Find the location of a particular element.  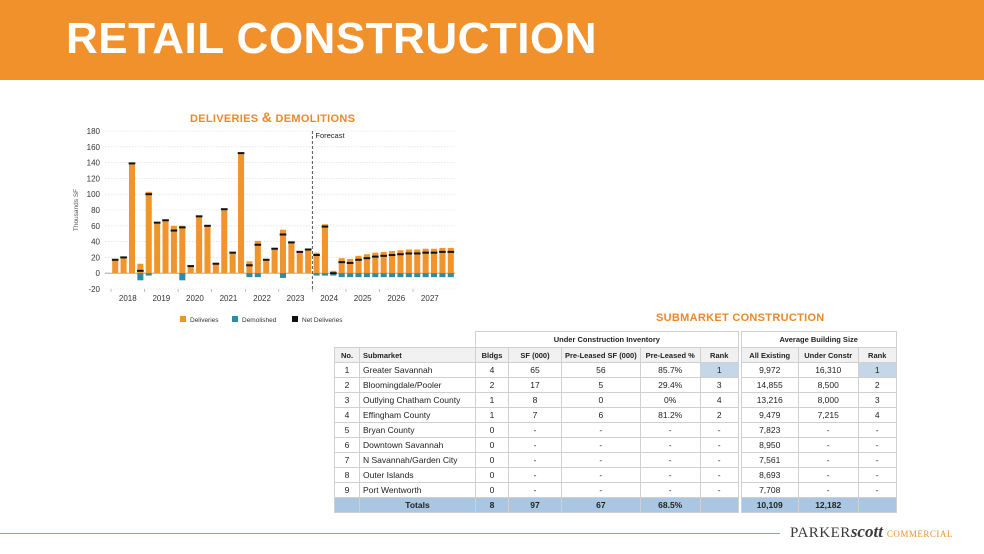

cell-submarket: Greater Savannah is located at coordinates (417, 370).